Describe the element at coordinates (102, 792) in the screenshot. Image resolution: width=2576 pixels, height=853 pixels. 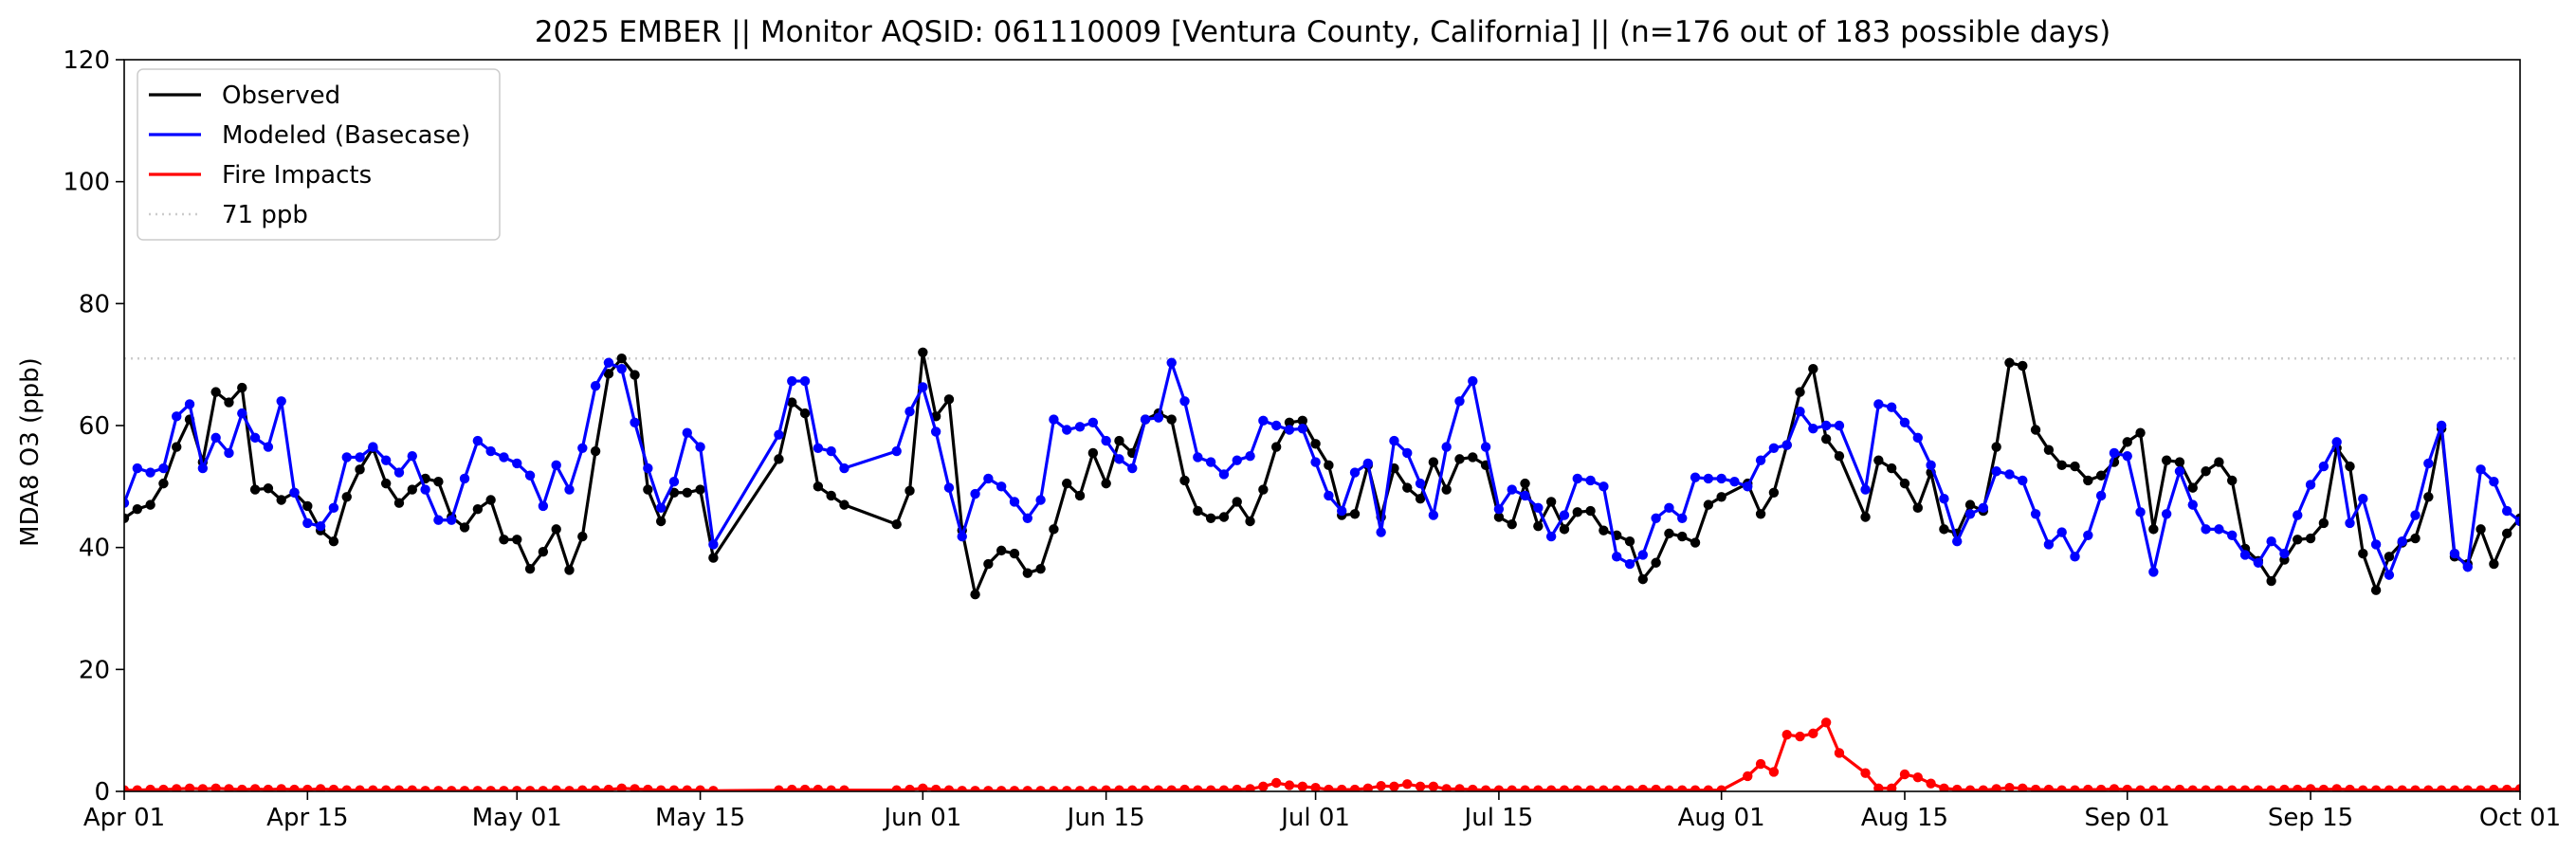
I see `y-tick-label: 0` at that location.